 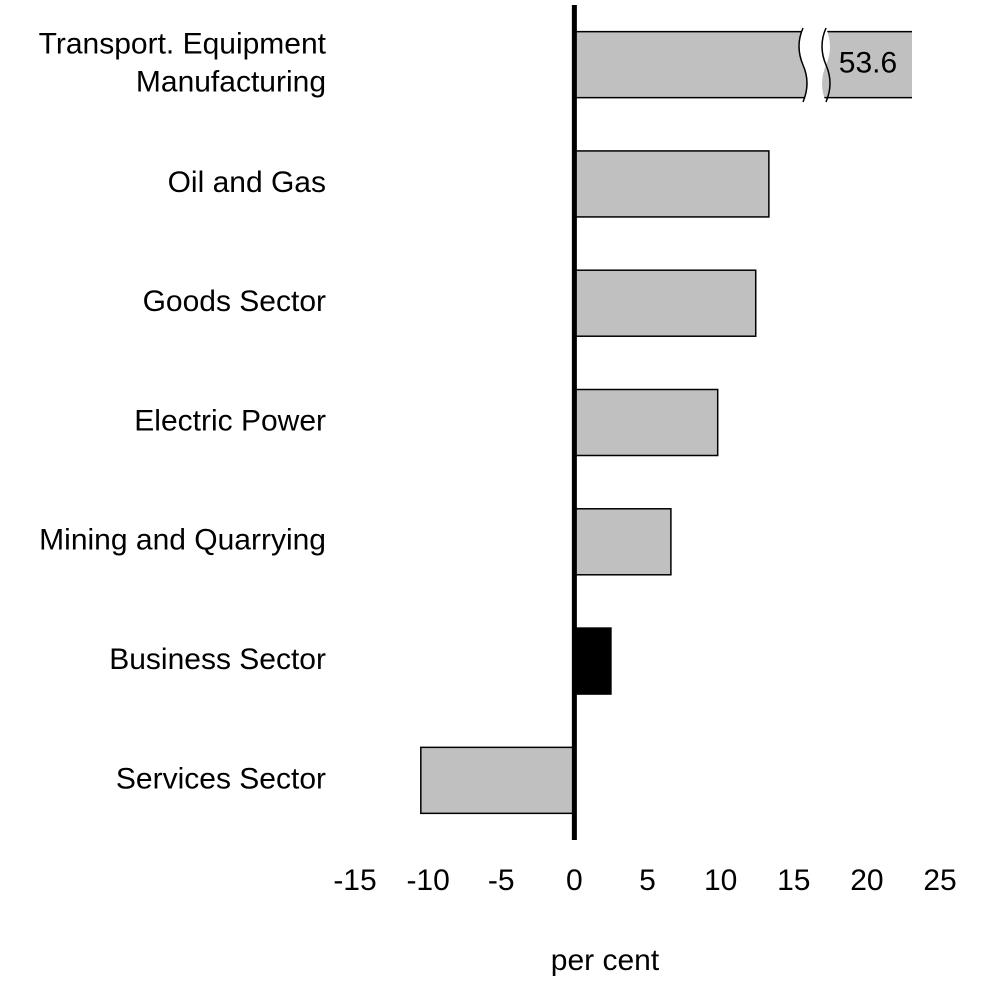 I want to click on x-tick-label: 15, so click(x=793, y=880).